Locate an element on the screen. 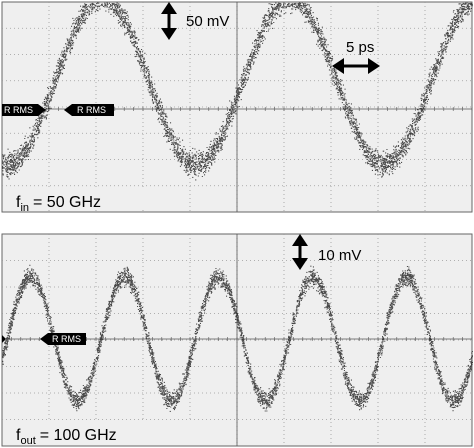 The height and width of the screenshot is (448, 474). bottom-frequency-label-background is located at coordinates (107, 433).